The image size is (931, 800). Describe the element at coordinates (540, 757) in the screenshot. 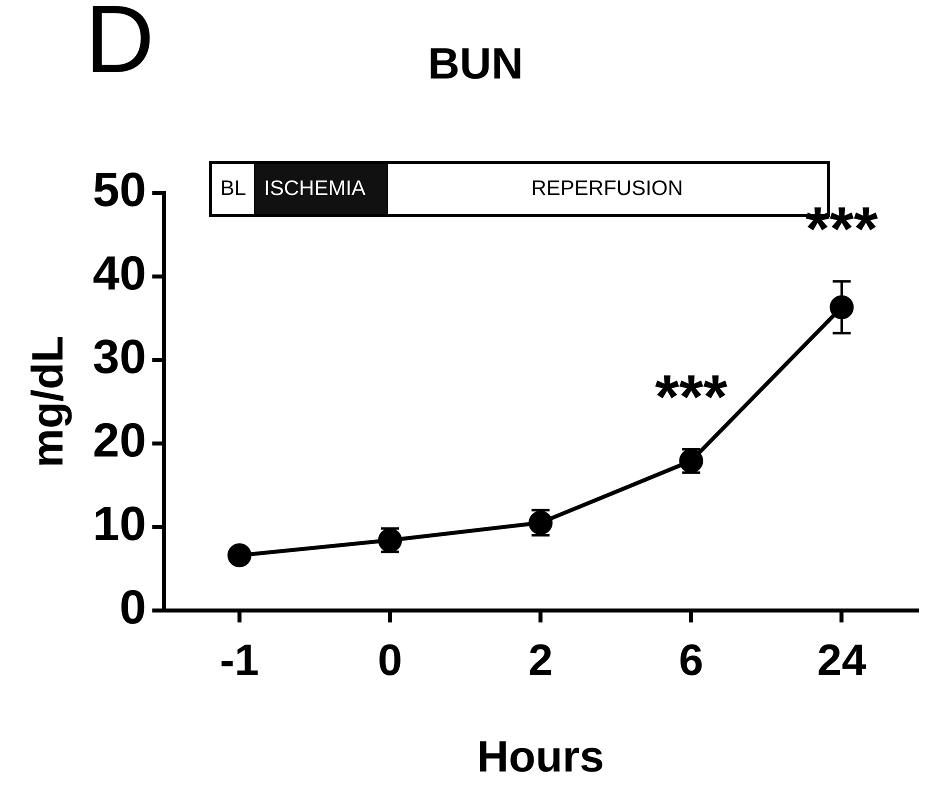

I see `x-axis-title: Hours` at that location.